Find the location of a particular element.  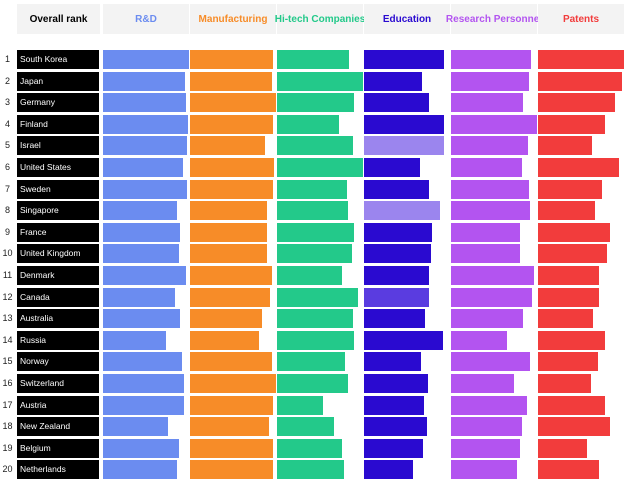

header-manufacturing: Manufacturing is located at coordinates (233, 19).